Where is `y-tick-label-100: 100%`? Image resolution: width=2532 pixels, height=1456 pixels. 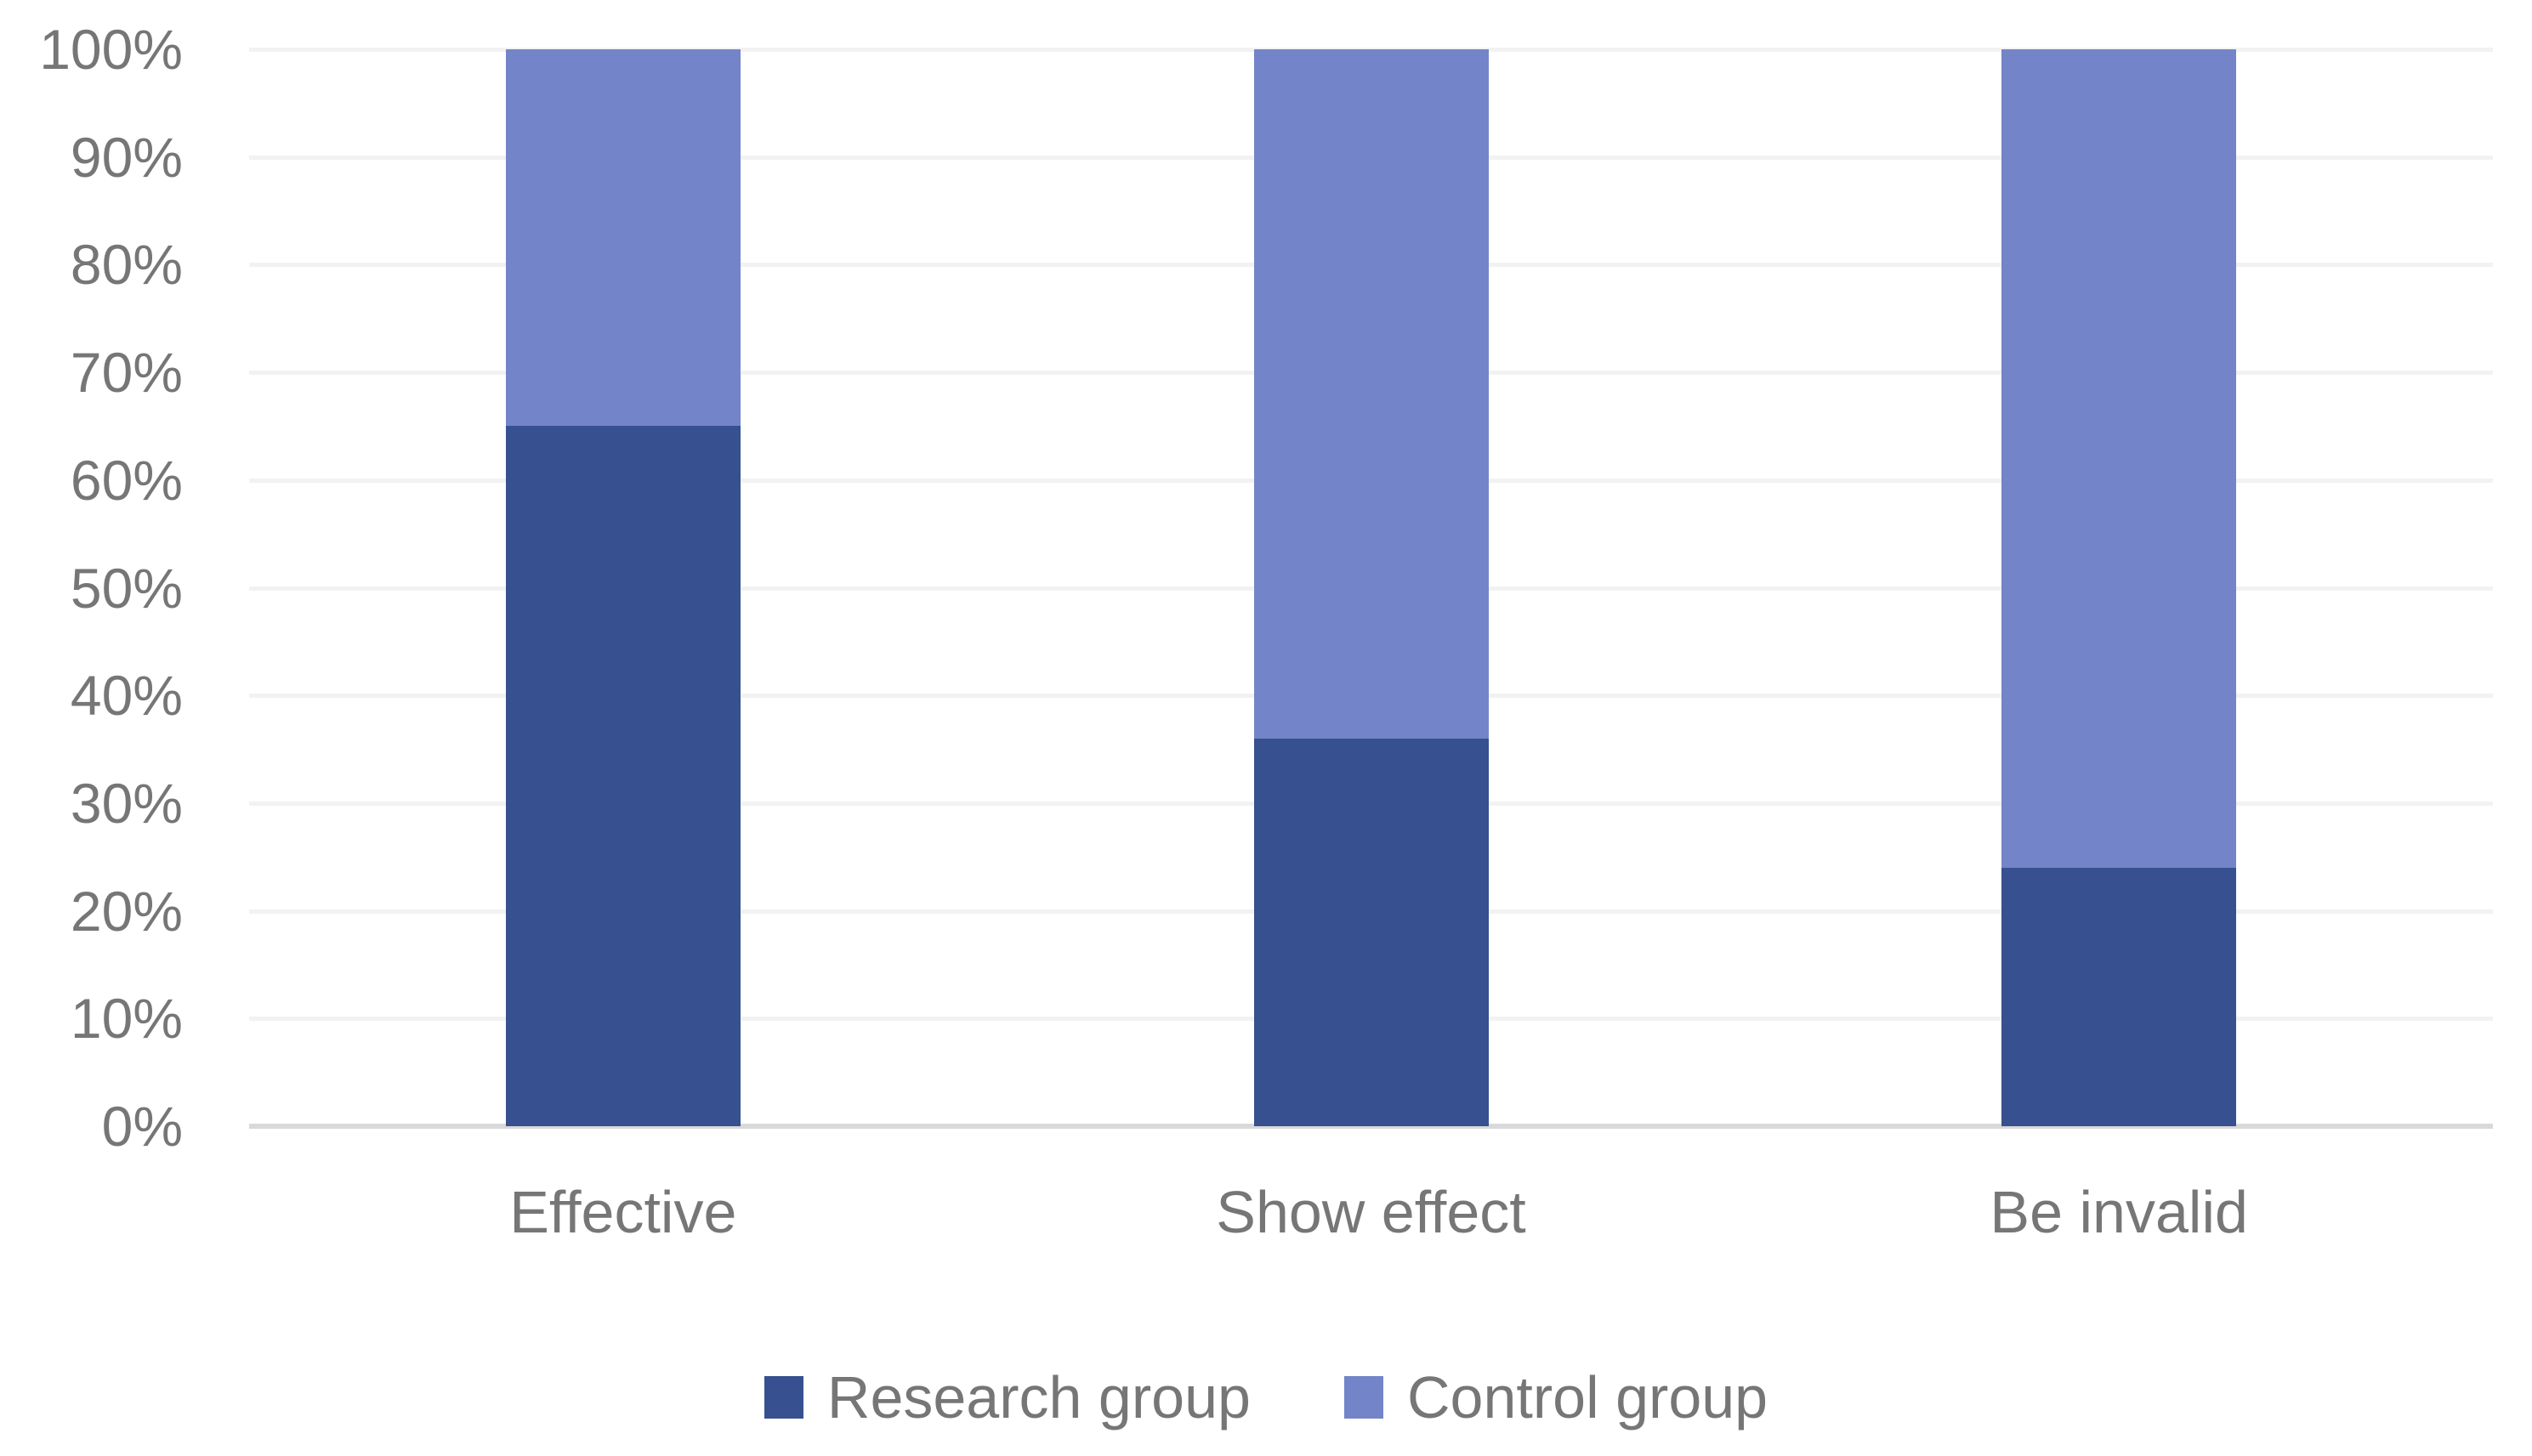
y-tick-label-100: 100% is located at coordinates (111, 49).